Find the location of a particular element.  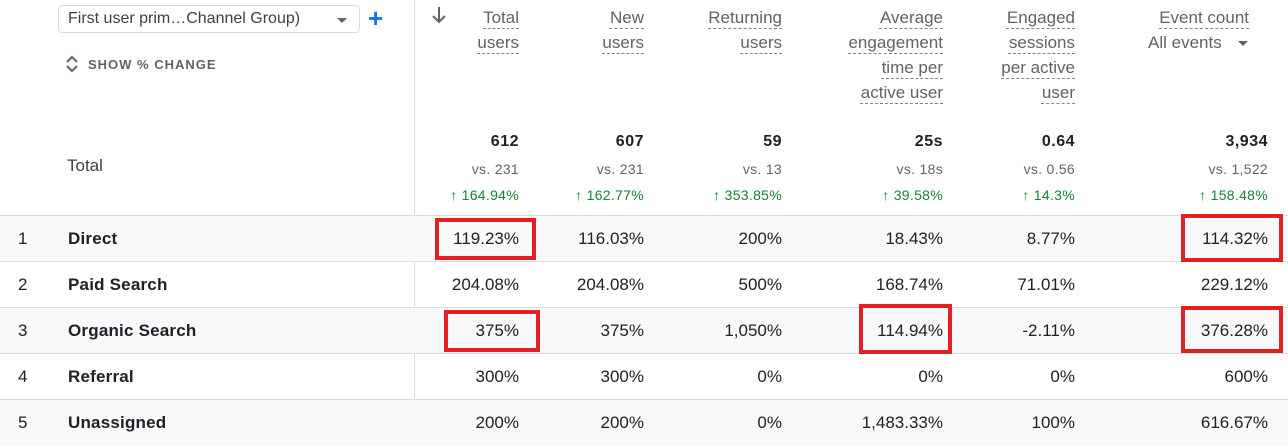

header-line: time per is located at coordinates (912, 67).